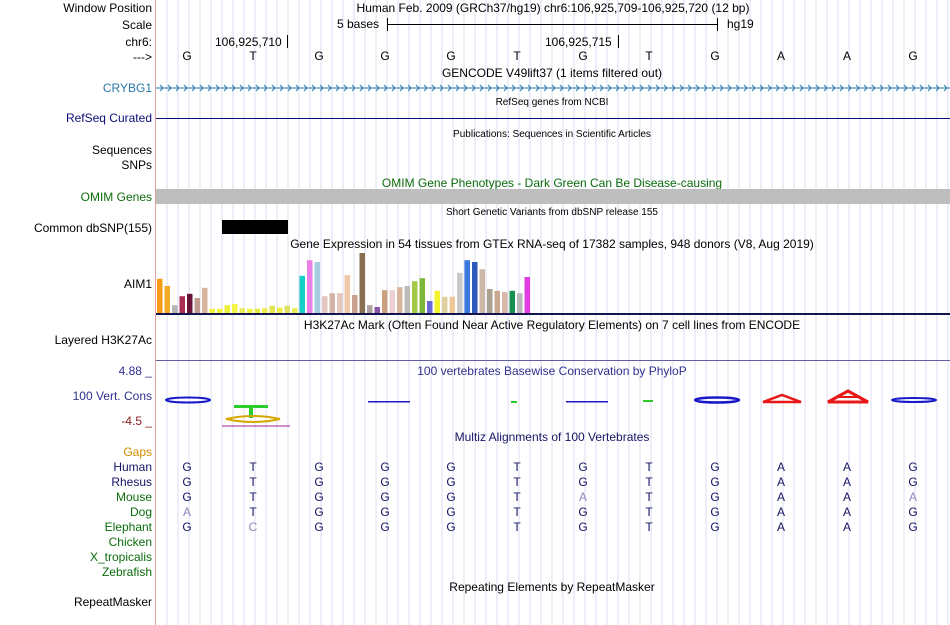  What do you see at coordinates (552, 587) in the screenshot?
I see `repeatmasker-track-title: Repeating Elements by RepeatMasker` at bounding box center [552, 587].